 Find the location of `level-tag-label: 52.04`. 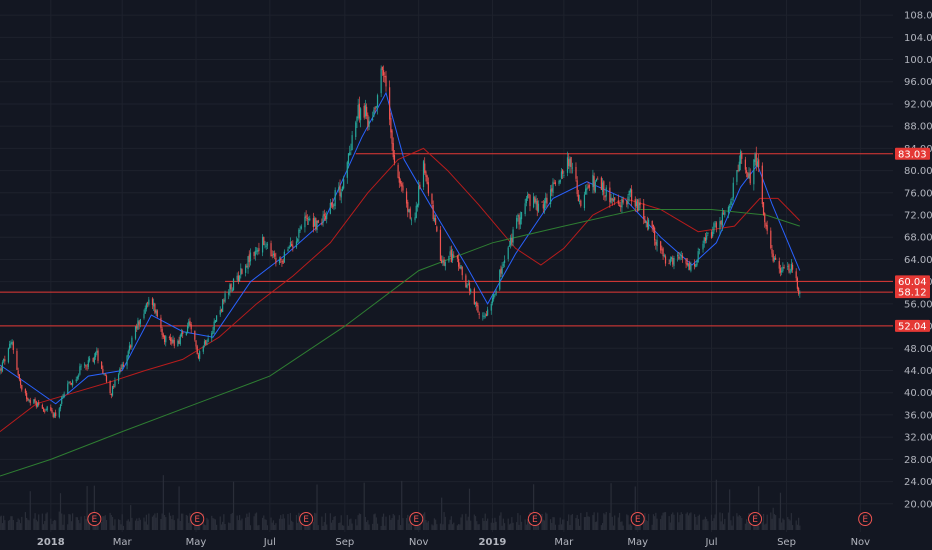

level-tag-label: 52.04 is located at coordinates (912, 326).